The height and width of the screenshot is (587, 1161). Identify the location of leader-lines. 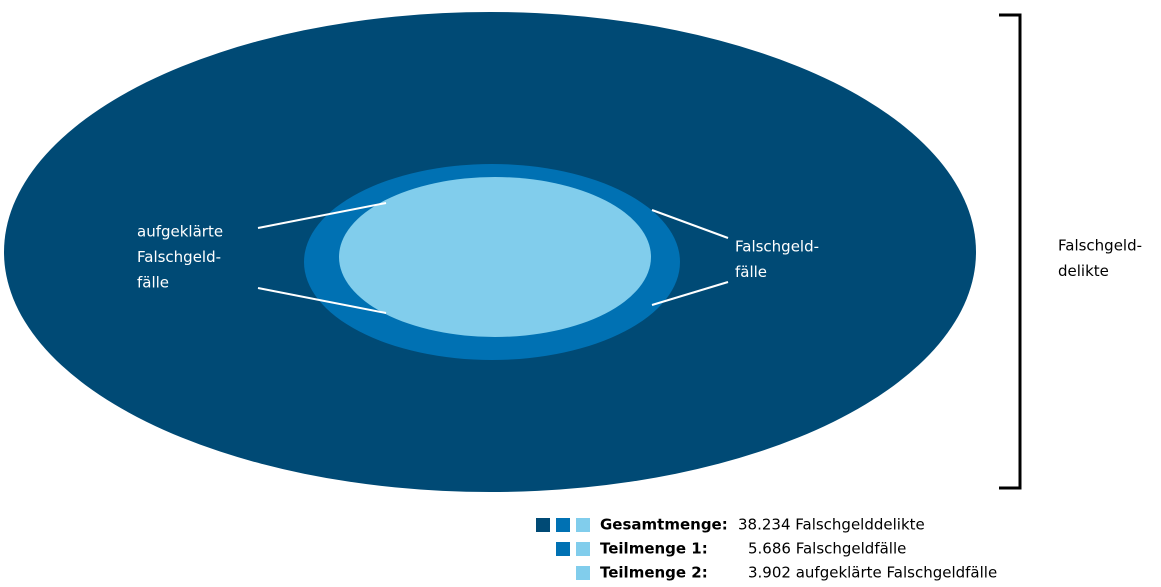
(493, 258).